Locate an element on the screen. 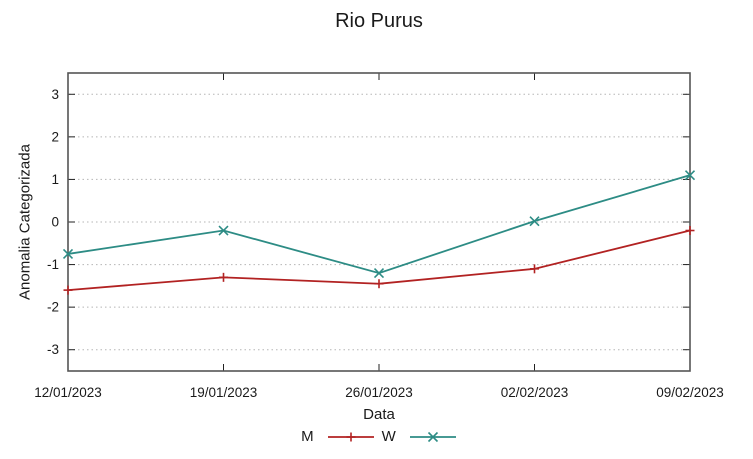 Image resolution: width=753 pixels, height=459 pixels. legend-sample-w-line is located at coordinates (432, 436).